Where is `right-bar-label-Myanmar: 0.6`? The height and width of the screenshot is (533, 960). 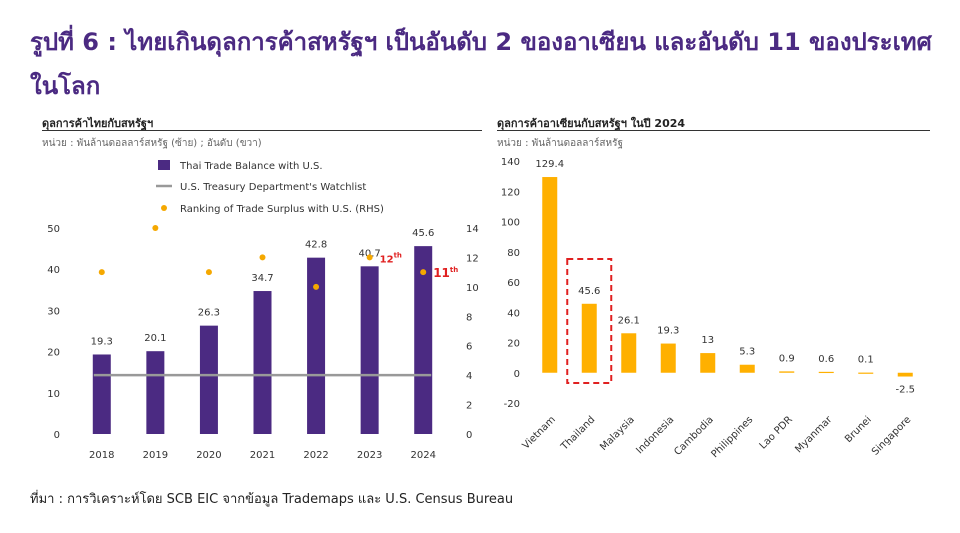
right-bar-label-Myanmar: 0.6 is located at coordinates (826, 359).